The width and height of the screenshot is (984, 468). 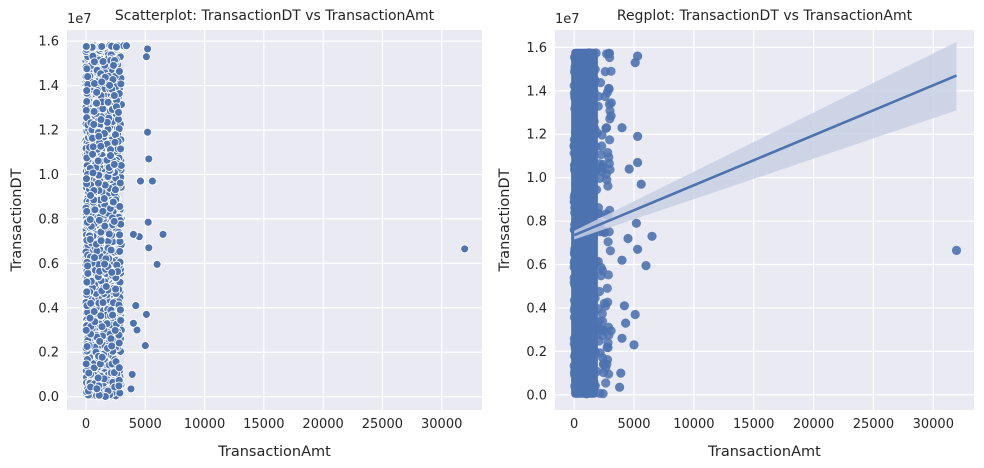 What do you see at coordinates (48, 264) in the screenshot?
I see `scatterplot-y-tick-label: 0.6` at bounding box center [48, 264].